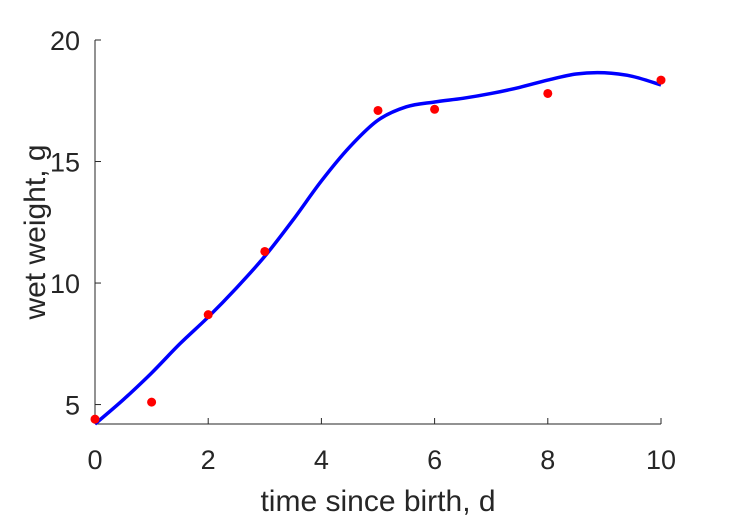 The image size is (729, 521). I want to click on x-axis: 0 2 4 6 8 10, so click(381, 446).